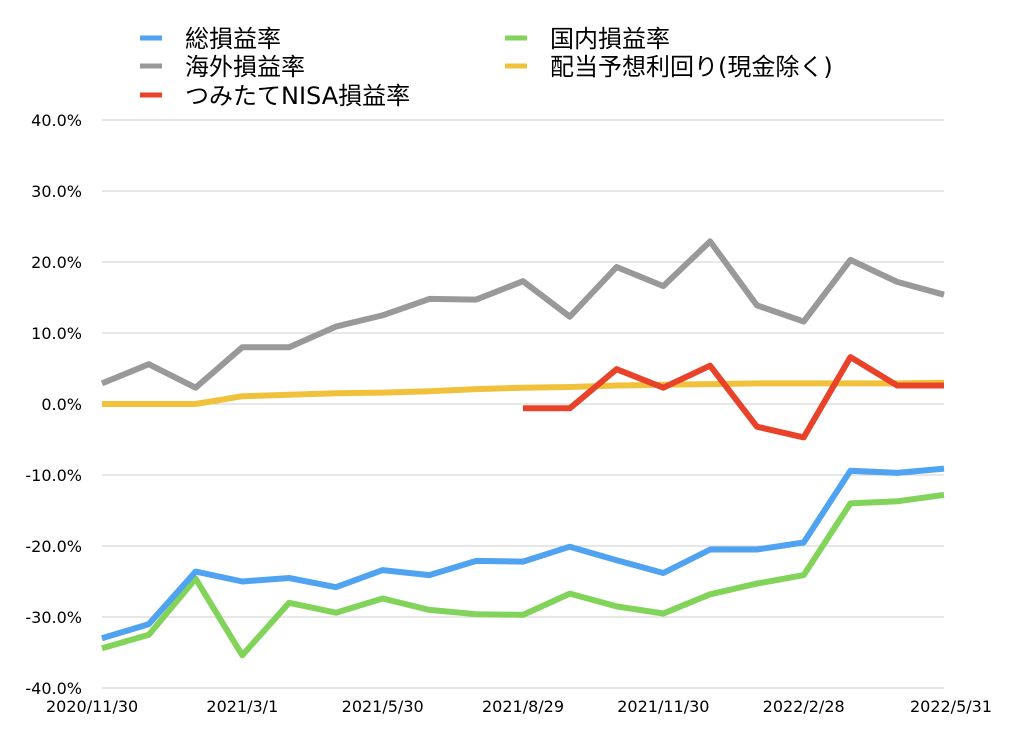  I want to click on y-tick-label: 40.0%, so click(56, 120).